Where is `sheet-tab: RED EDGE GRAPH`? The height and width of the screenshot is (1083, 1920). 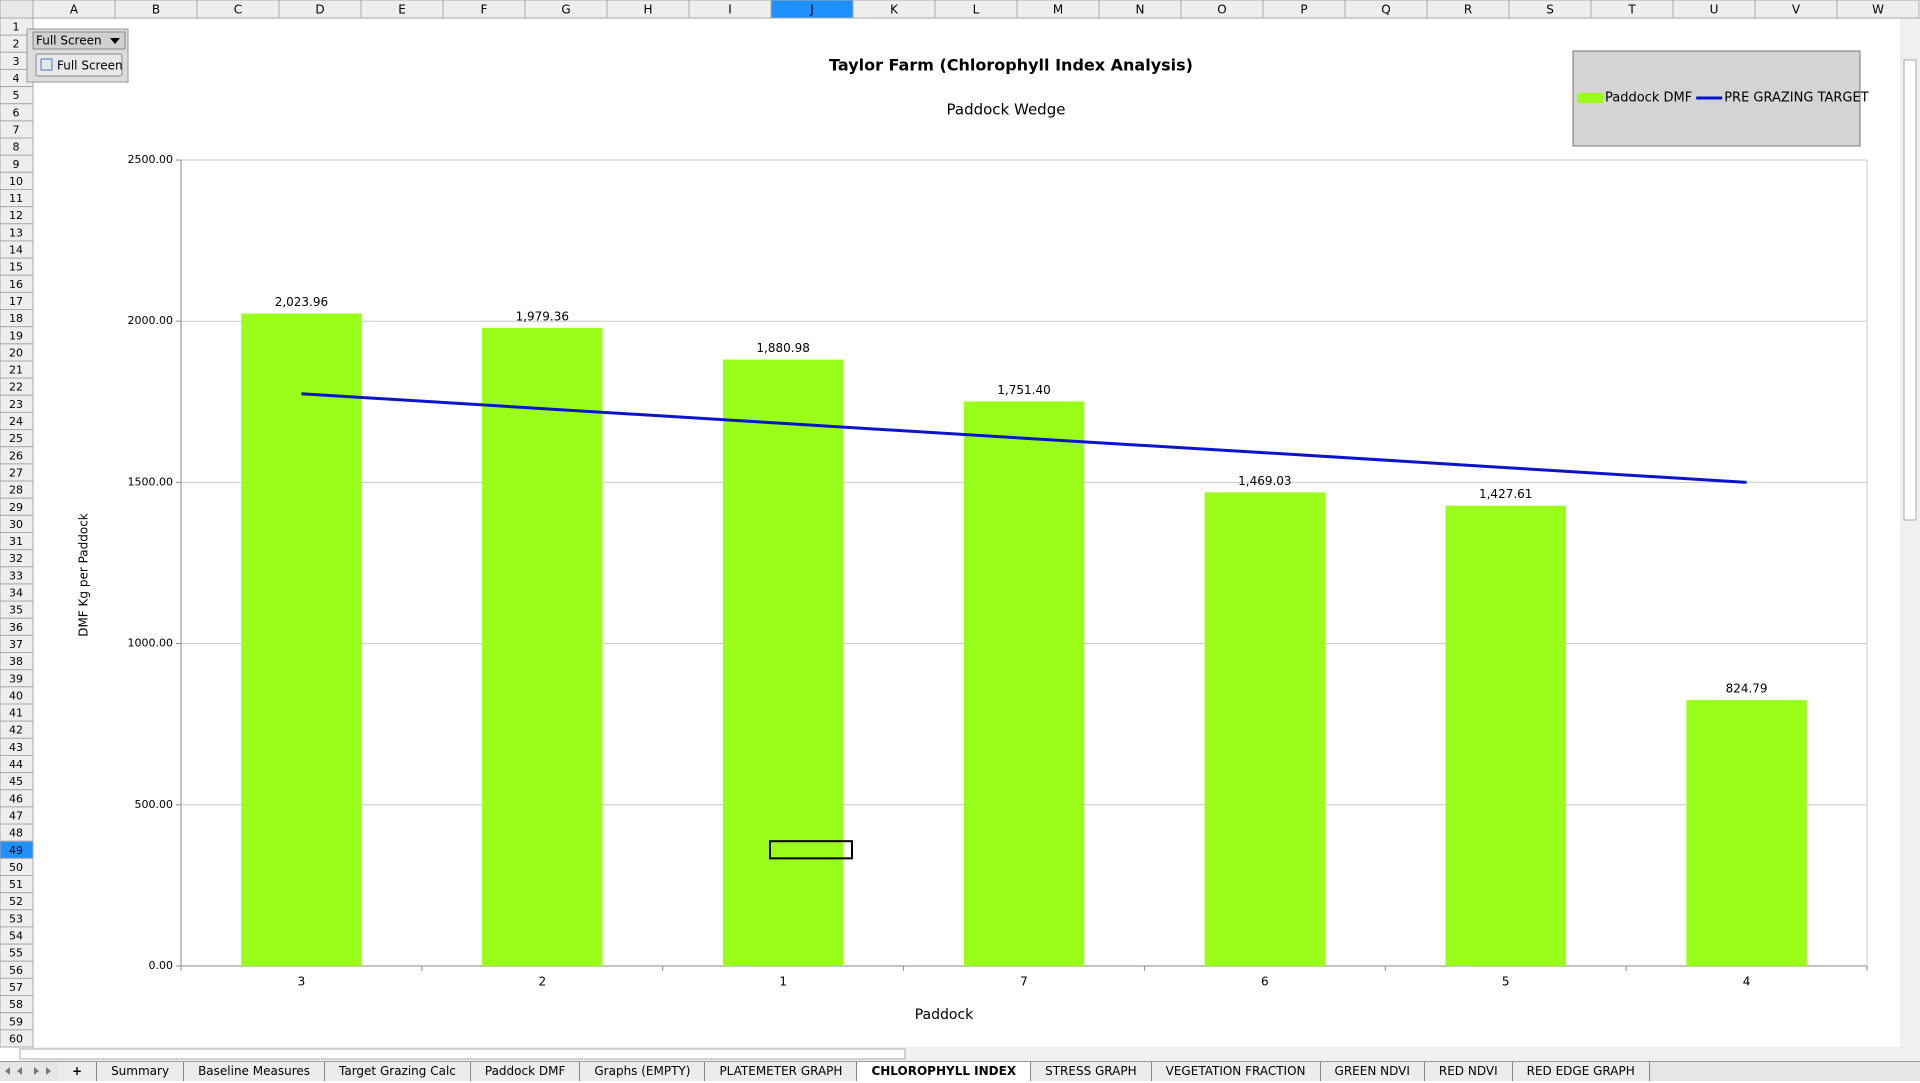
sheet-tab: RED EDGE GRAPH is located at coordinates (1581, 1071).